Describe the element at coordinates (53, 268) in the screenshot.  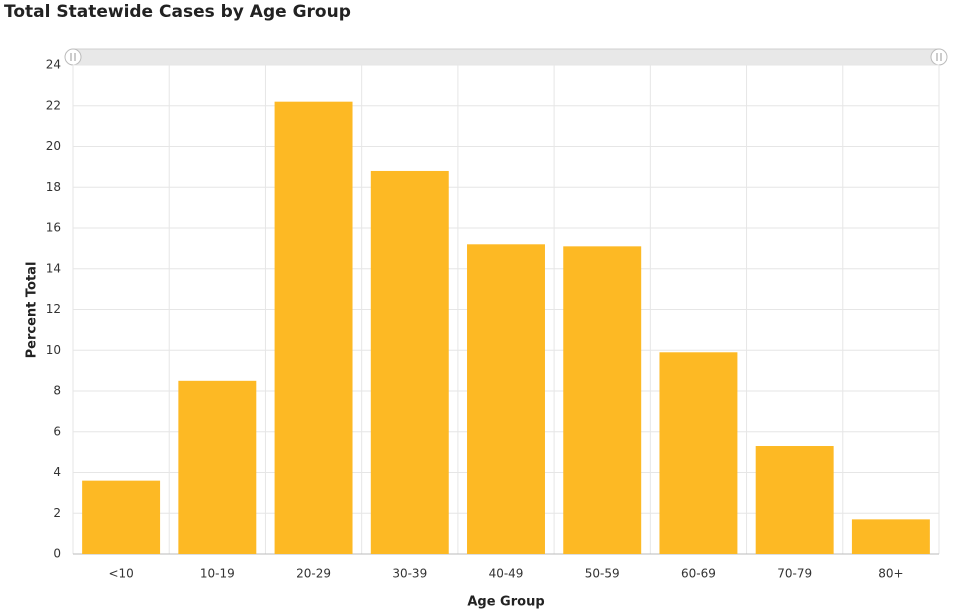
I see `y-tick-label: 14` at that location.